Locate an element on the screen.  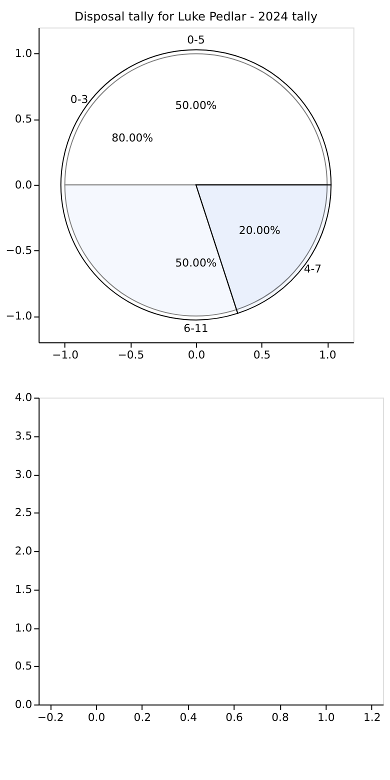
data-label: 20.00% is located at coordinates (259, 231).